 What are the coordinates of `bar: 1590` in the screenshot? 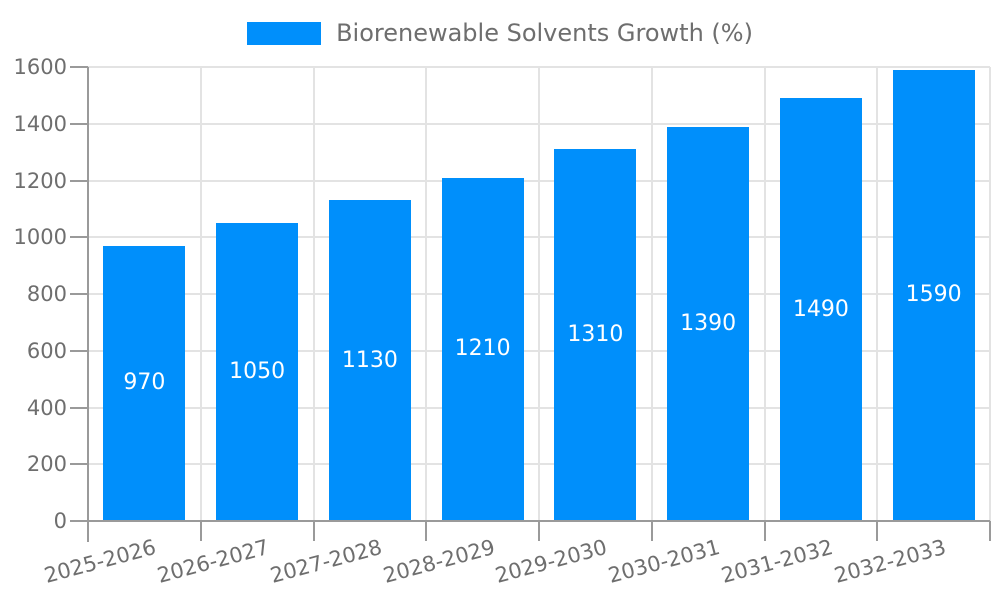 It's located at (933, 295).